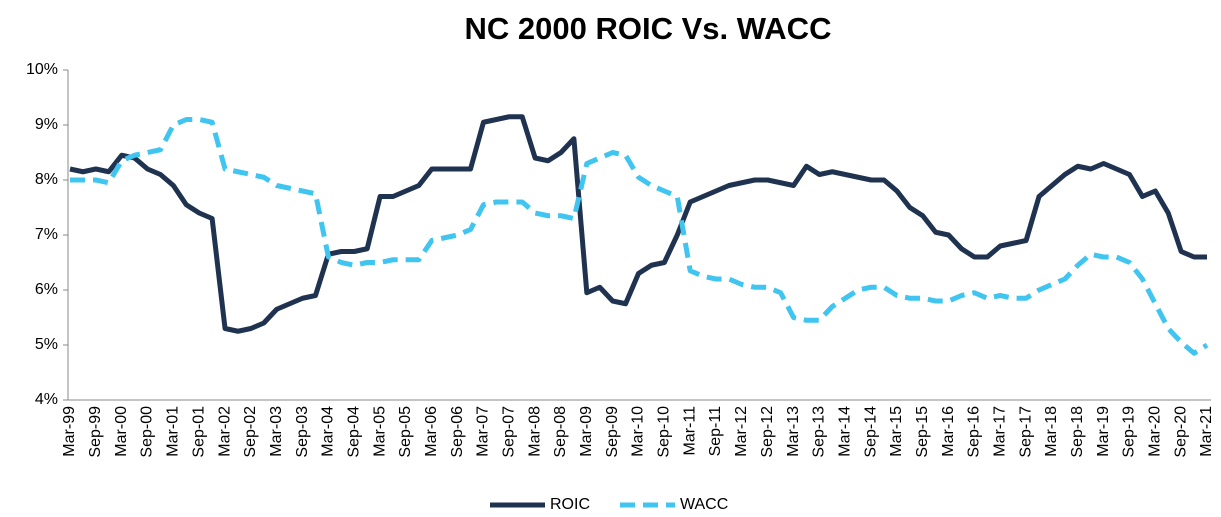 The height and width of the screenshot is (517, 1221). What do you see at coordinates (974, 432) in the screenshot?
I see `x-tick-label: Sep-16` at bounding box center [974, 432].